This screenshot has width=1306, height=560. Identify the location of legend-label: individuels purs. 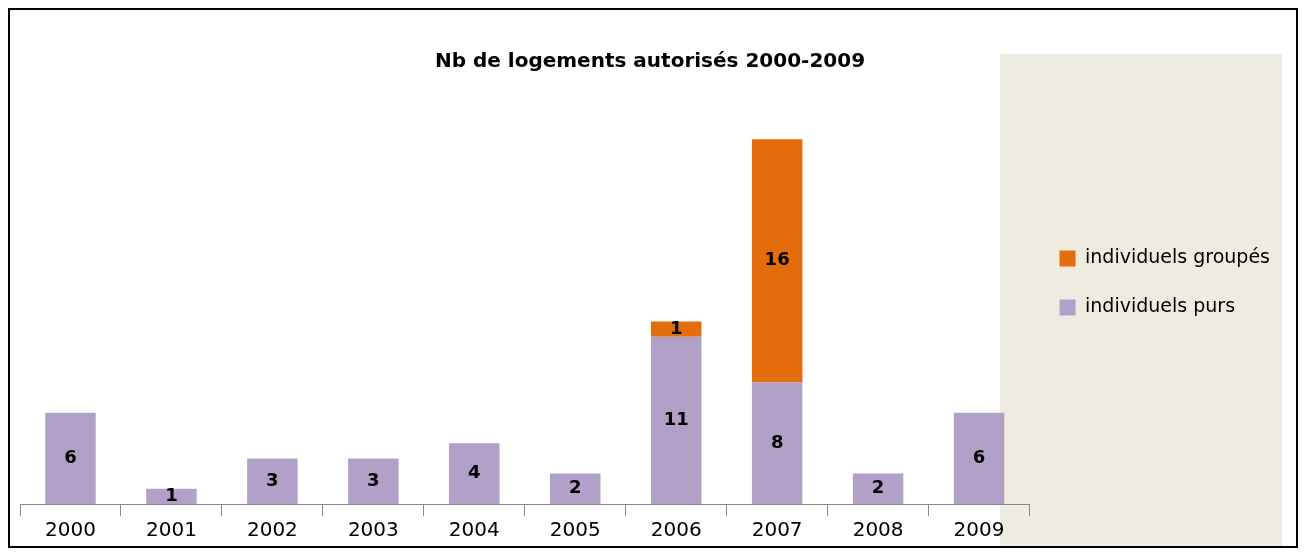
(1160, 305).